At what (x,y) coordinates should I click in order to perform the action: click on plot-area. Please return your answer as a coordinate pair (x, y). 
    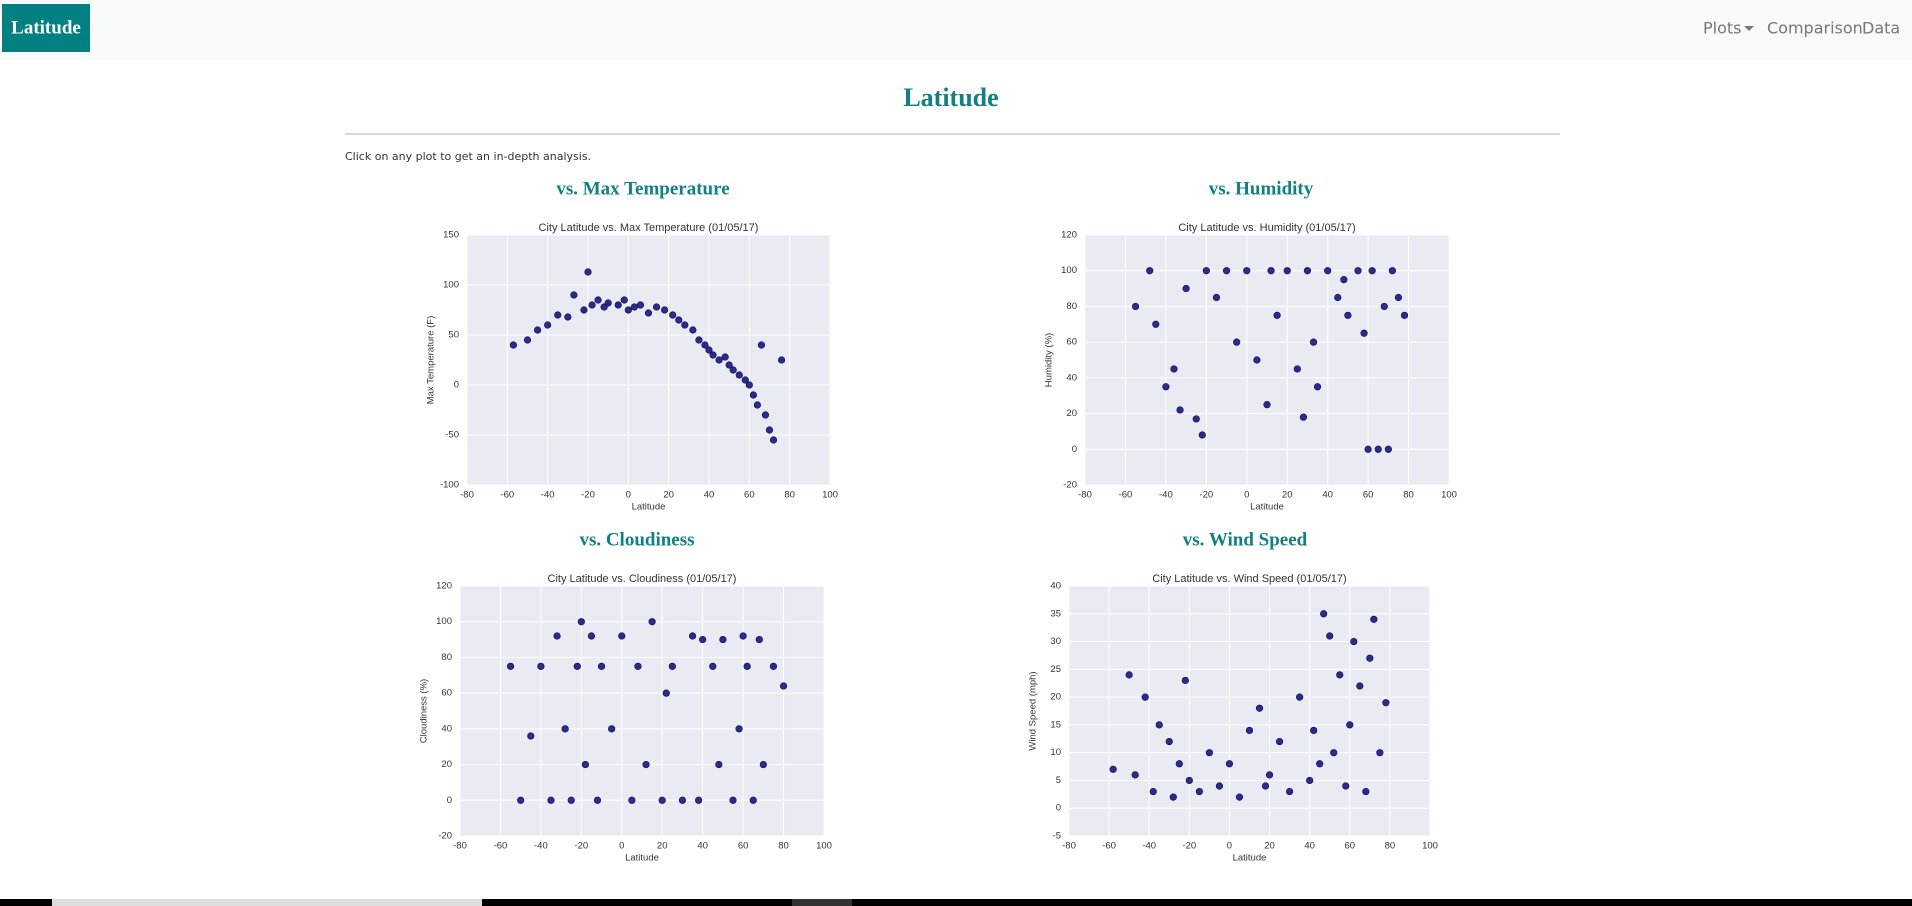
    Looking at the image, I should click on (648, 360).